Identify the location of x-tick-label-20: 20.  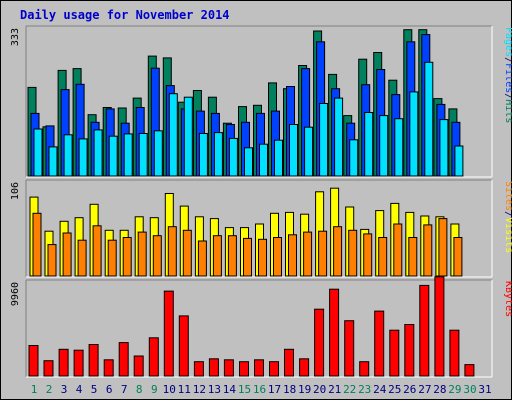
(319, 389).